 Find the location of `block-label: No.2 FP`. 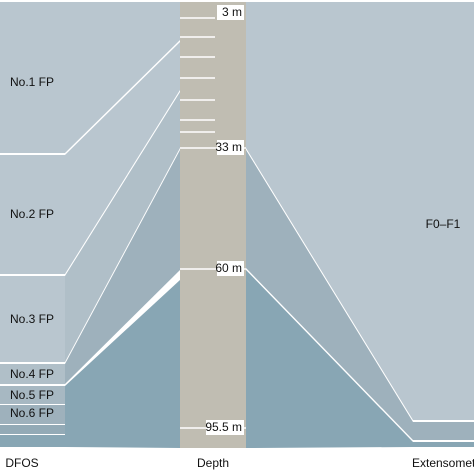

block-label: No.2 FP is located at coordinates (32, 214).